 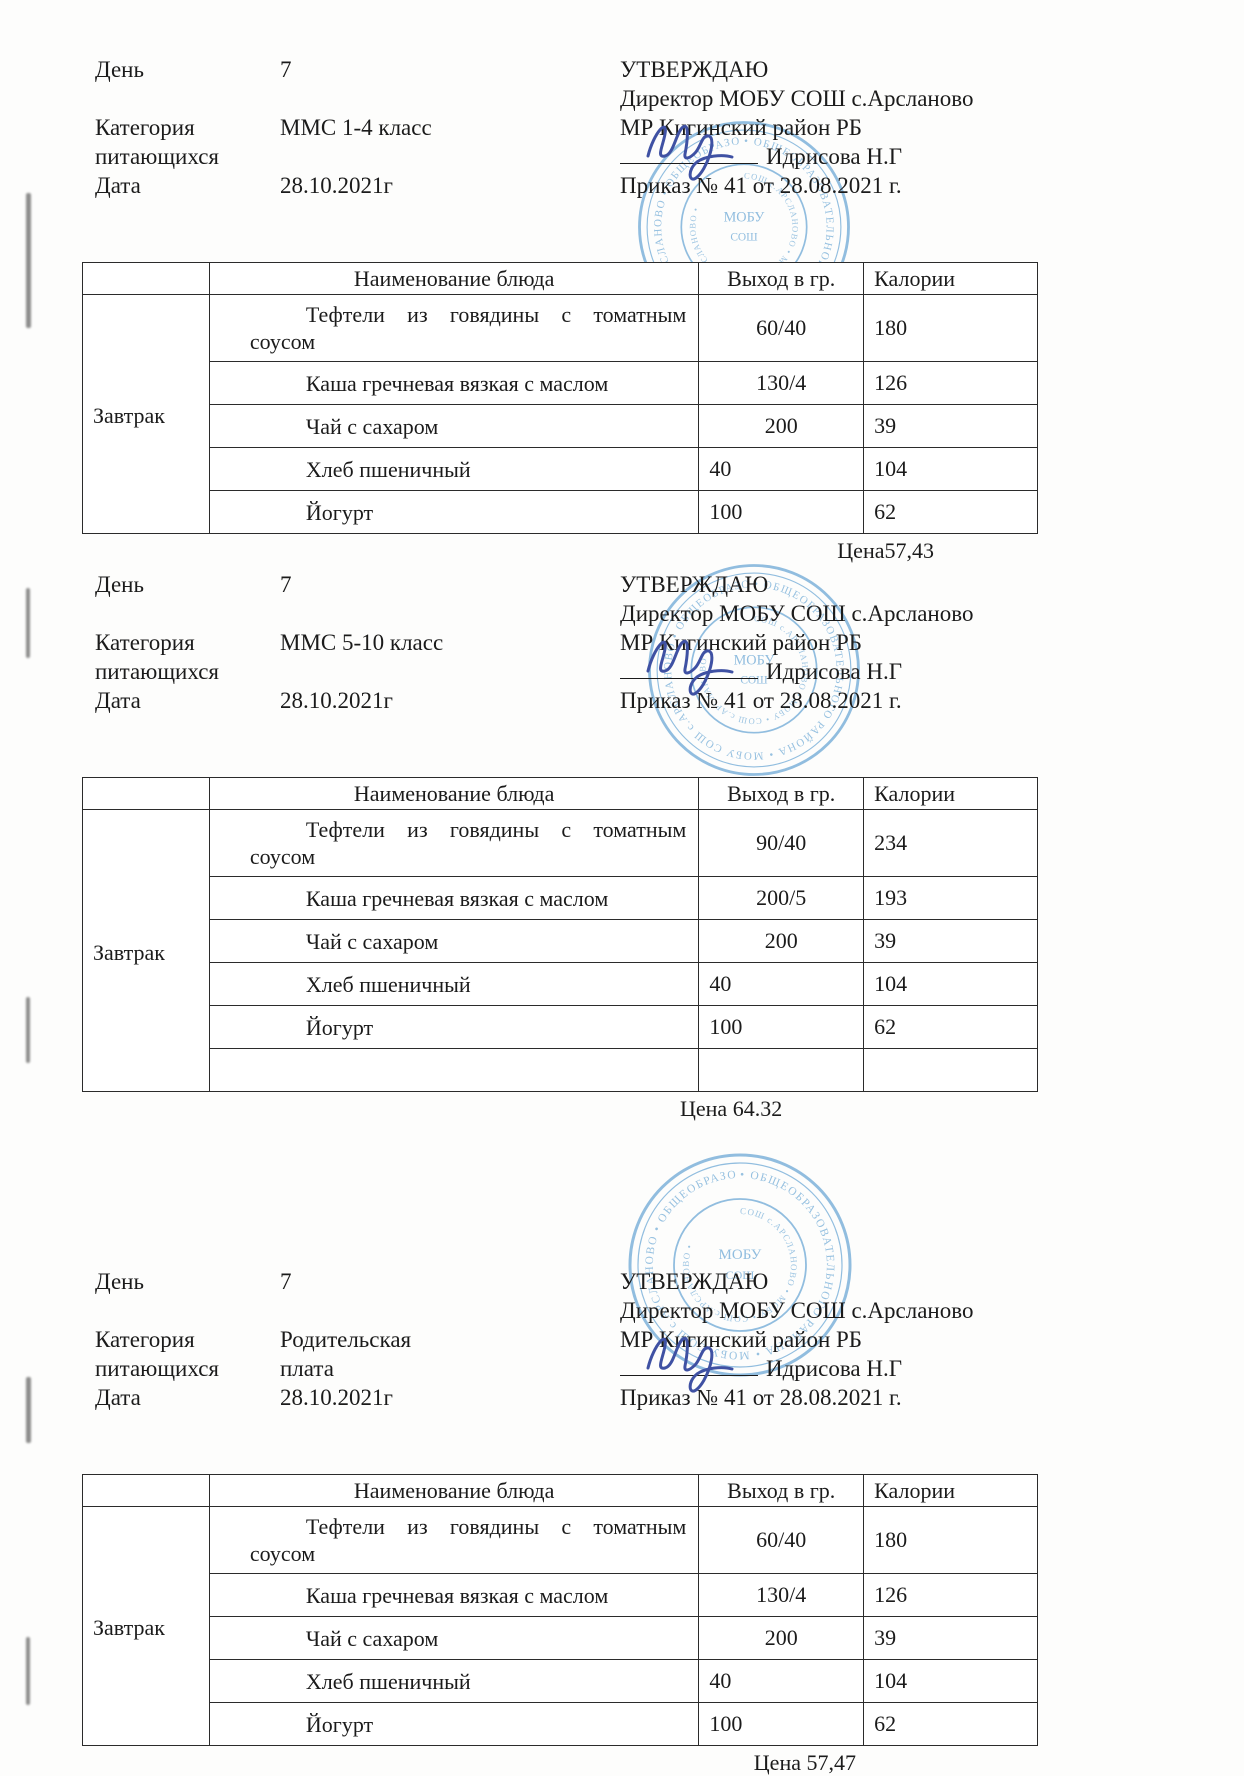 I want to click on output-cell: 200/5, so click(x=781, y=898).